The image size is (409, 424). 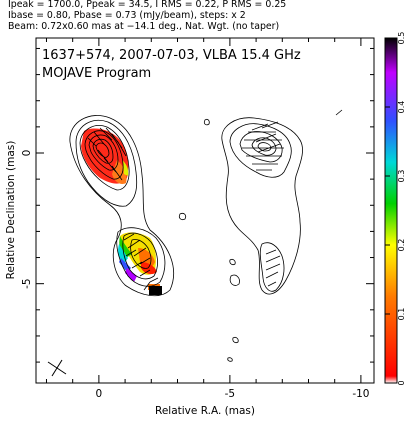 What do you see at coordinates (401, 382) in the screenshot?
I see `colorbar-tick-label: 0` at bounding box center [401, 382].